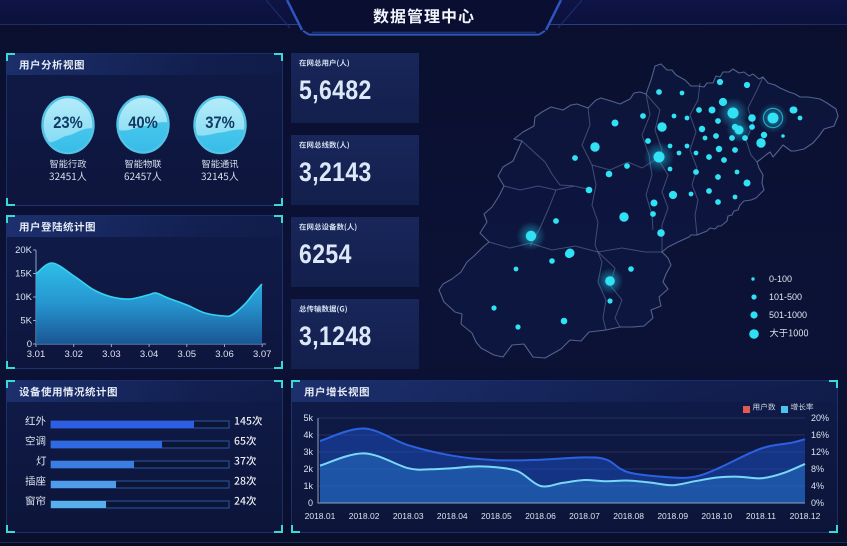 The image size is (847, 546). Describe the element at coordinates (24, 274) in the screenshot. I see `svg-text: 15K` at that location.